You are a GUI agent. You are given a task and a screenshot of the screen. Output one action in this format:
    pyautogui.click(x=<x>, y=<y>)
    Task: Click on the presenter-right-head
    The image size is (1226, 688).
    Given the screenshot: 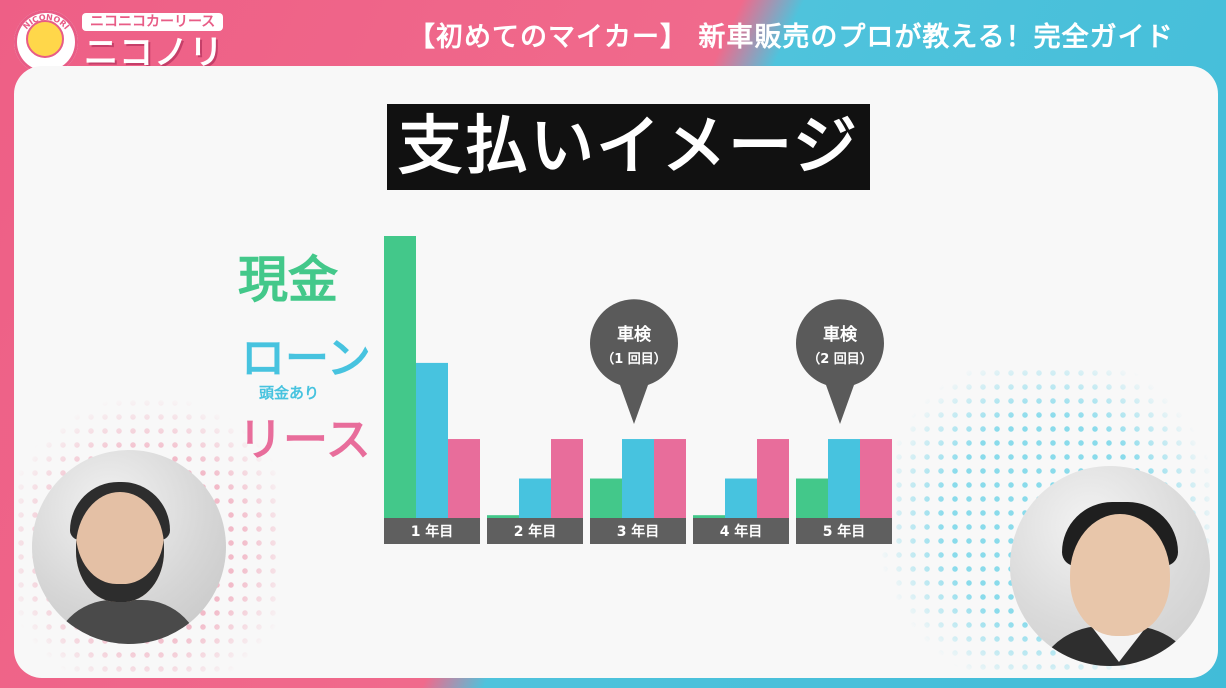 What is the action you would take?
    pyautogui.click(x=1120, y=575)
    